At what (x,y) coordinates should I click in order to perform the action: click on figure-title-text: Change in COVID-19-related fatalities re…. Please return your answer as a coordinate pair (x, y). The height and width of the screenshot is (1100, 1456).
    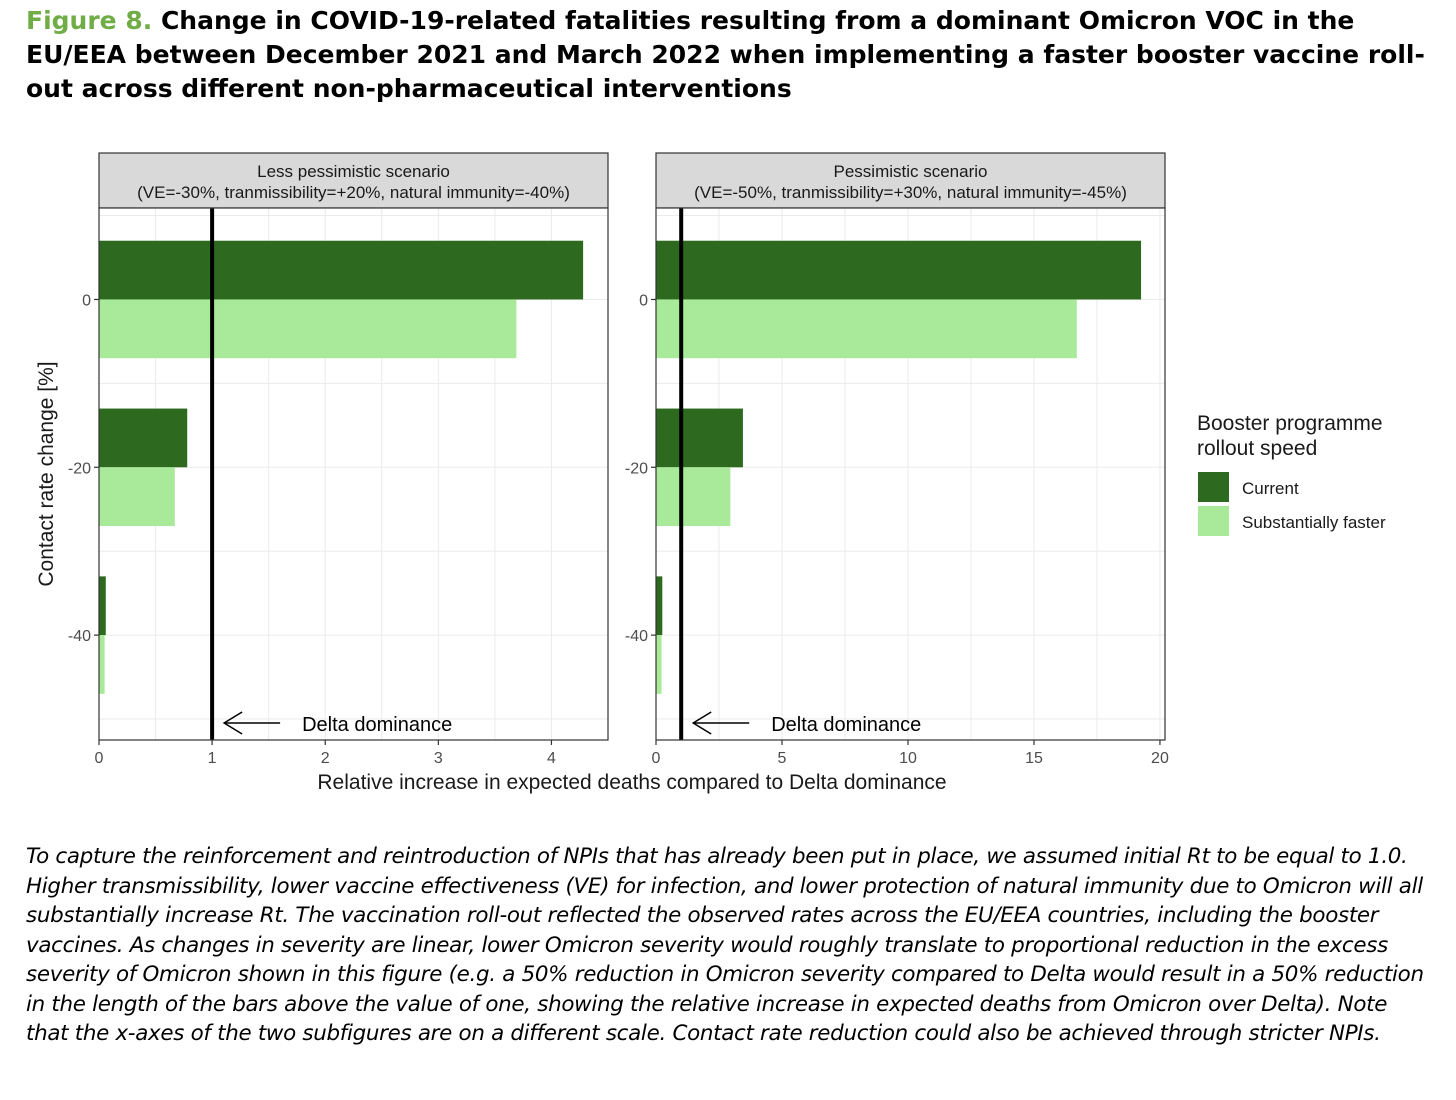
    Looking at the image, I should click on (725, 54).